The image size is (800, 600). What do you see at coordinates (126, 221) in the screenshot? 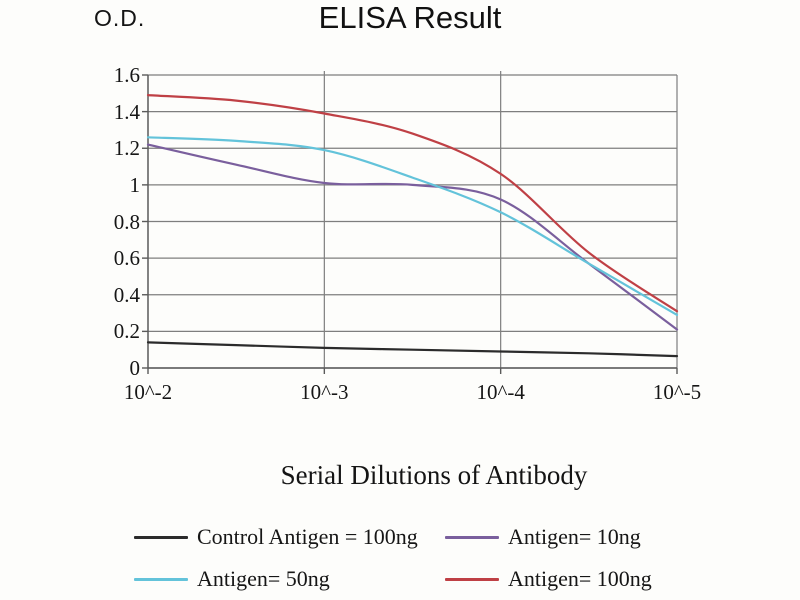
I see `y-tick-label: 0.8` at bounding box center [126, 221].